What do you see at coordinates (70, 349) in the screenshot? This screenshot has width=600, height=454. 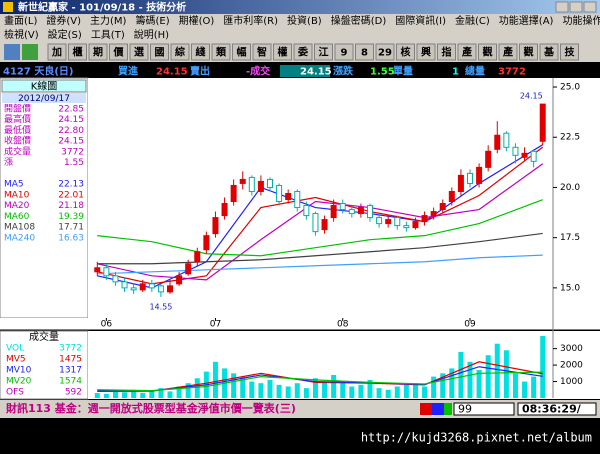 I see `volume-legend-value: 3772` at bounding box center [70, 349].